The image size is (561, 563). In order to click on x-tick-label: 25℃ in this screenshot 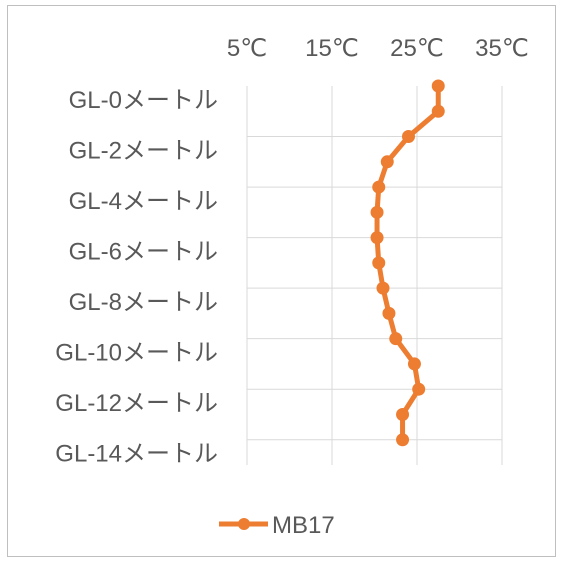, I will do `click(417, 48)`.